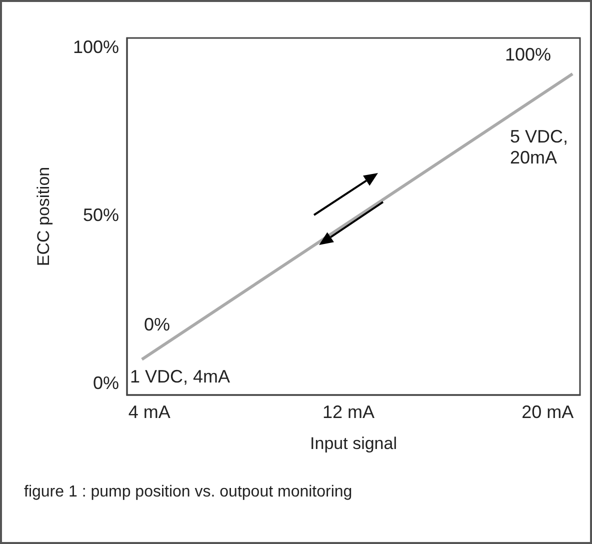 This screenshot has width=592, height=544. I want to click on y-tick-label: 0%, so click(105, 382).